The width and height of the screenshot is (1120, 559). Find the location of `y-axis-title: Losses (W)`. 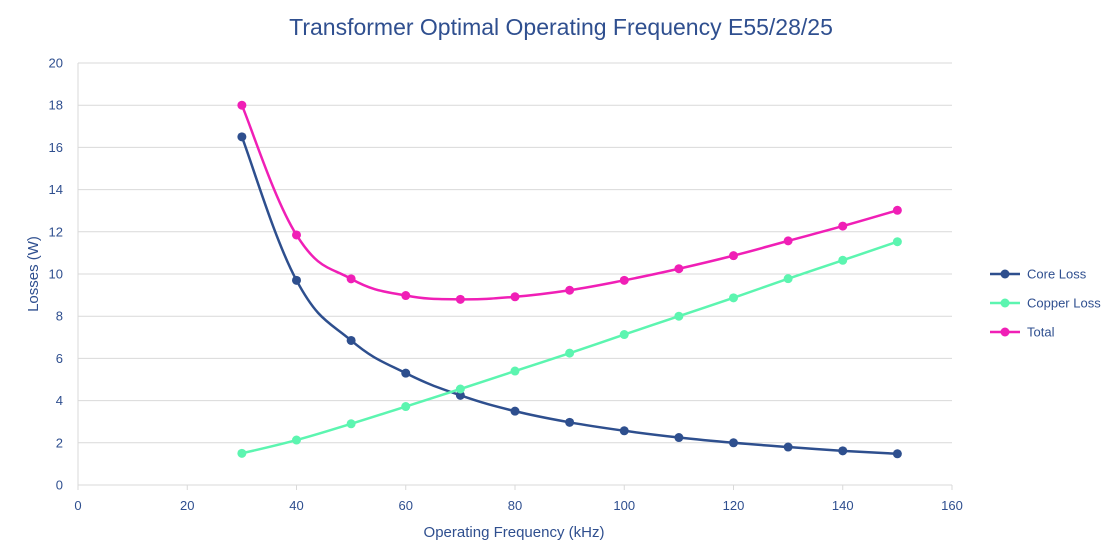

y-axis-title: Losses (W) is located at coordinates (33, 274).